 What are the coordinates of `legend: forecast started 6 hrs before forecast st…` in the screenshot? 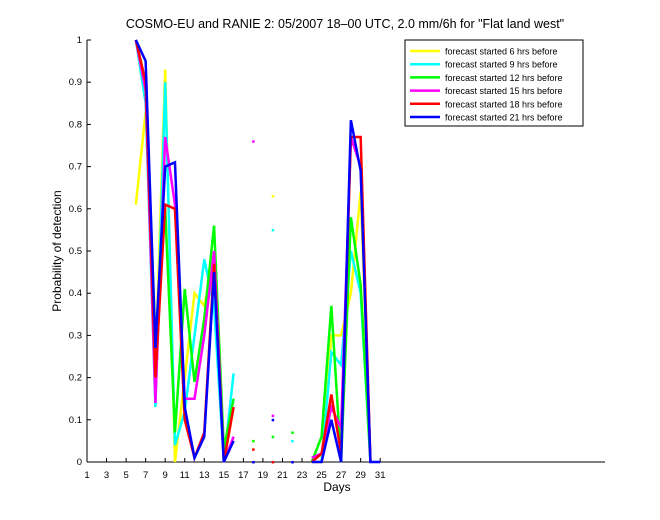 It's located at (494, 83).